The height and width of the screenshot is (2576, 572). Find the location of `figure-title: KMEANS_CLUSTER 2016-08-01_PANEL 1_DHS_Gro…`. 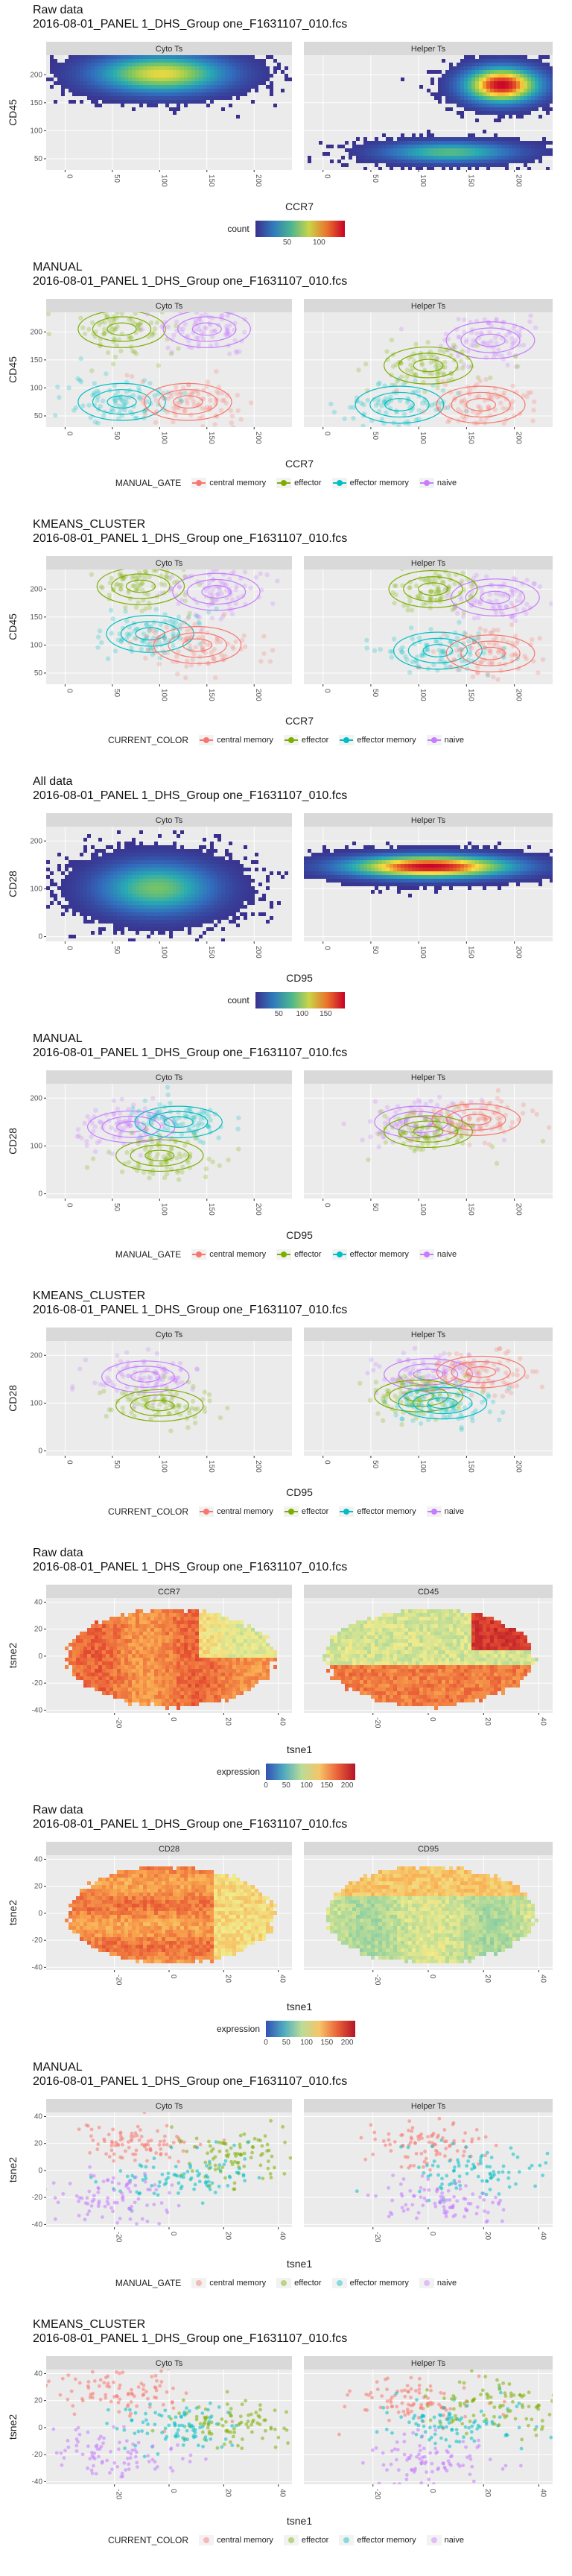

figure-title: KMEANS_CLUSTER 2016-08-01_PANEL 1_DHS_Gro… is located at coordinates (190, 531).